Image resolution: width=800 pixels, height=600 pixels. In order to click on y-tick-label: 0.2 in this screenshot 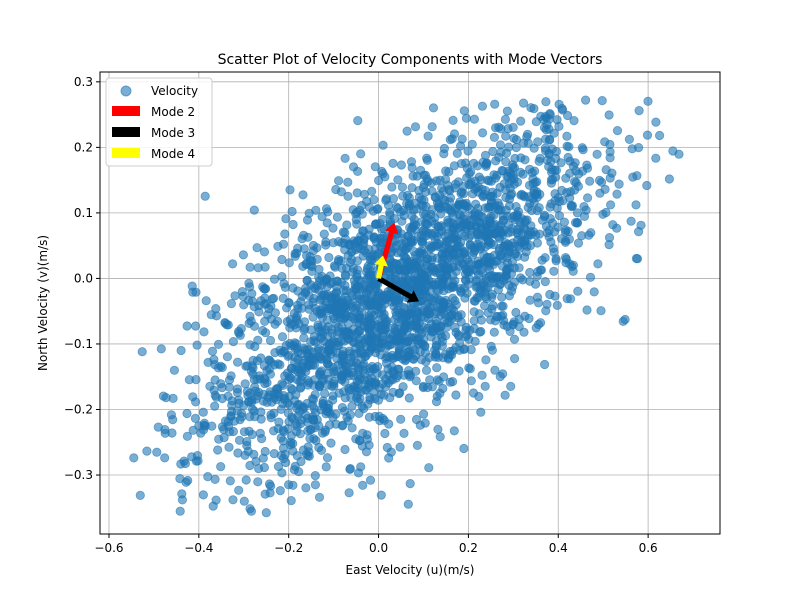, I will do `click(83, 147)`.